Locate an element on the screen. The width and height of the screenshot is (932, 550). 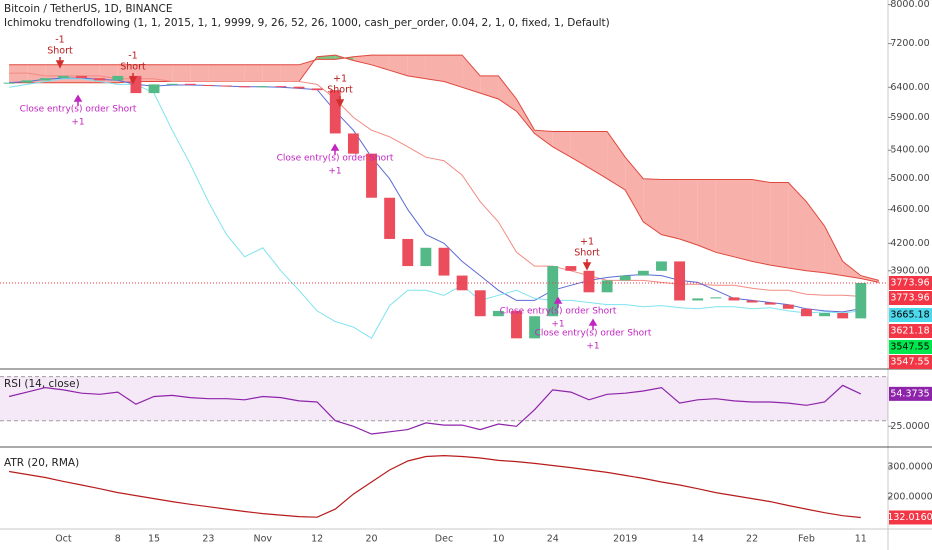
x-tick-label: Oct is located at coordinates (63, 539).